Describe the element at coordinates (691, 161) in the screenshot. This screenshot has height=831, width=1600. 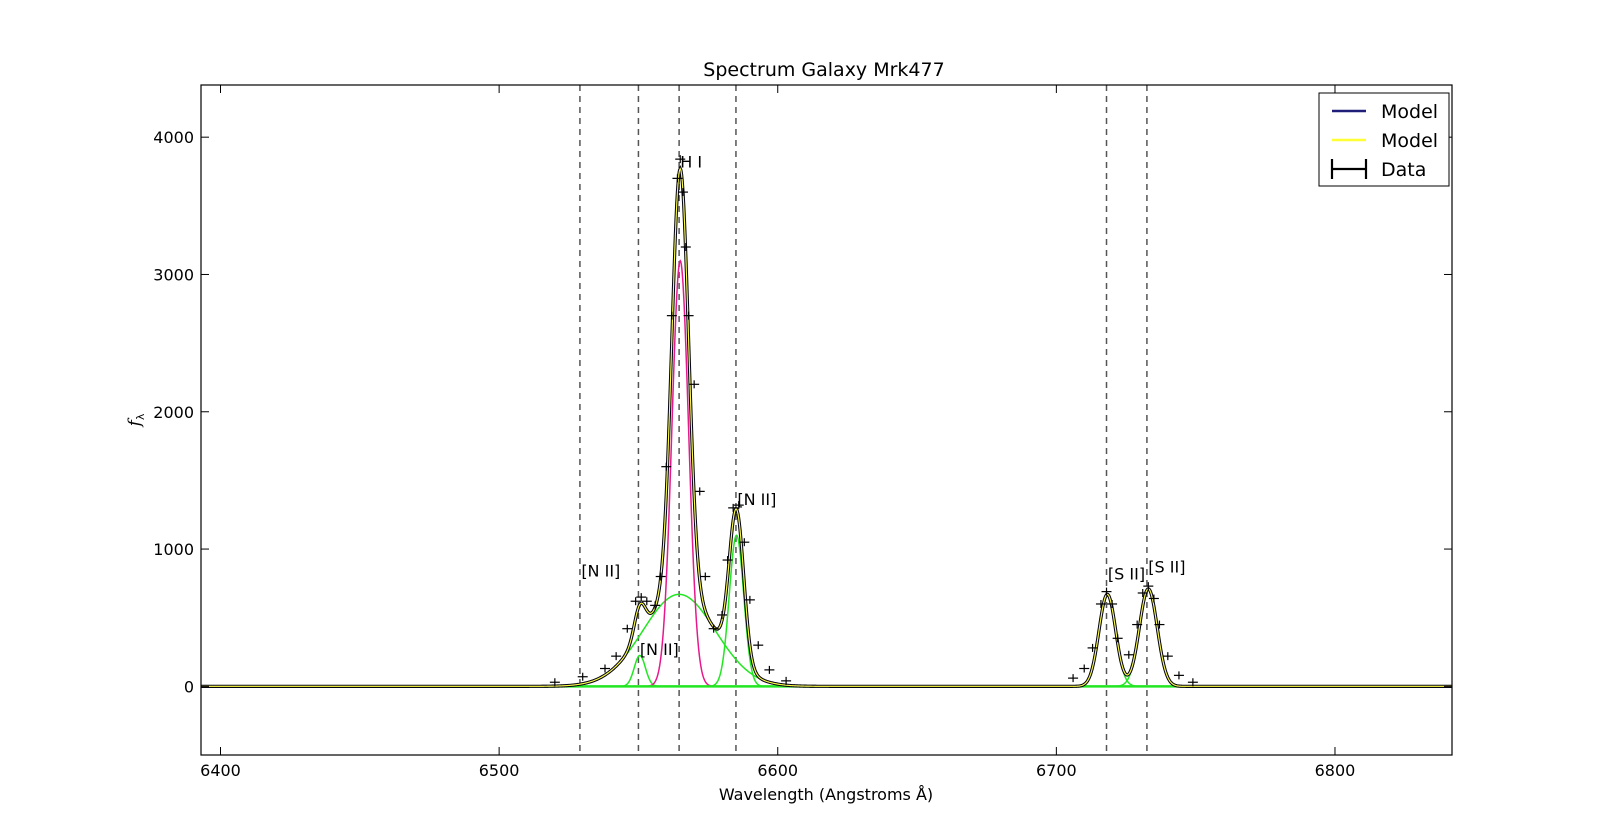
I see `line-annotation: H I` at that location.